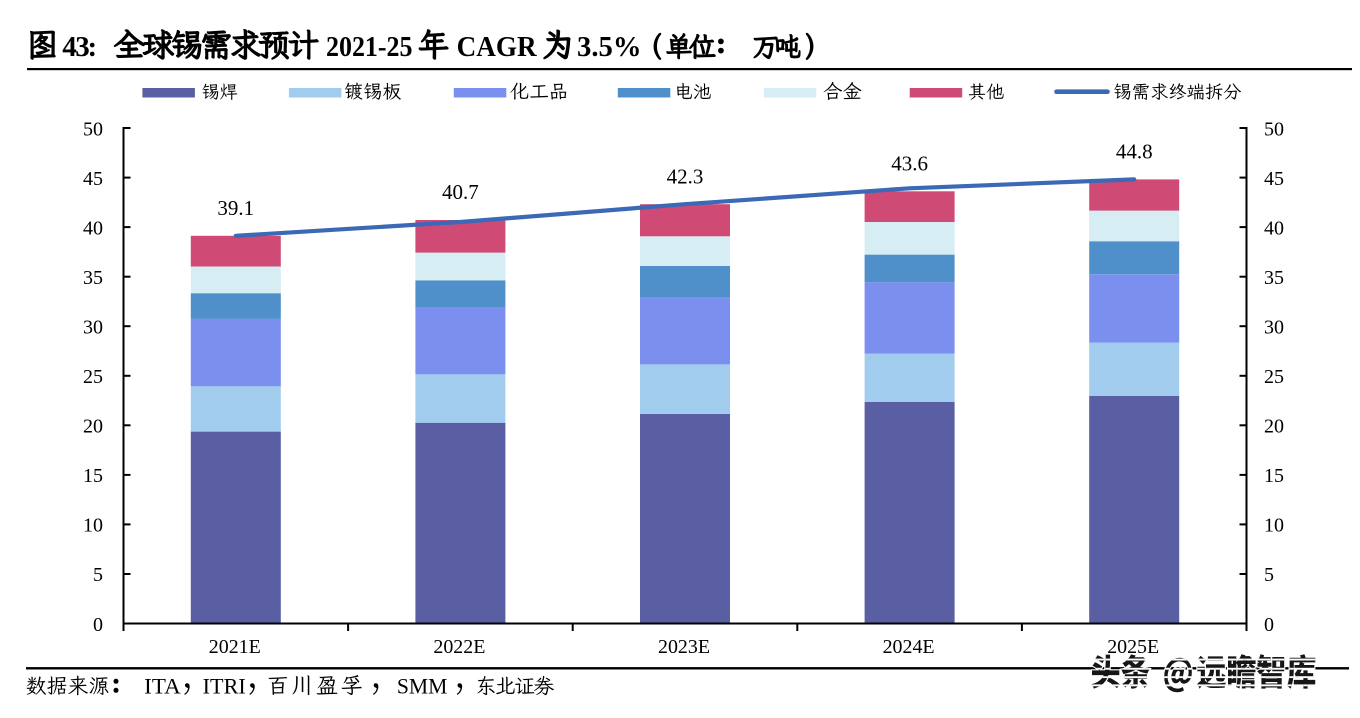 This screenshot has width=1360, height=718. Describe the element at coordinates (609, 47) in the screenshot. I see `svg-text: 3.5%` at that location.